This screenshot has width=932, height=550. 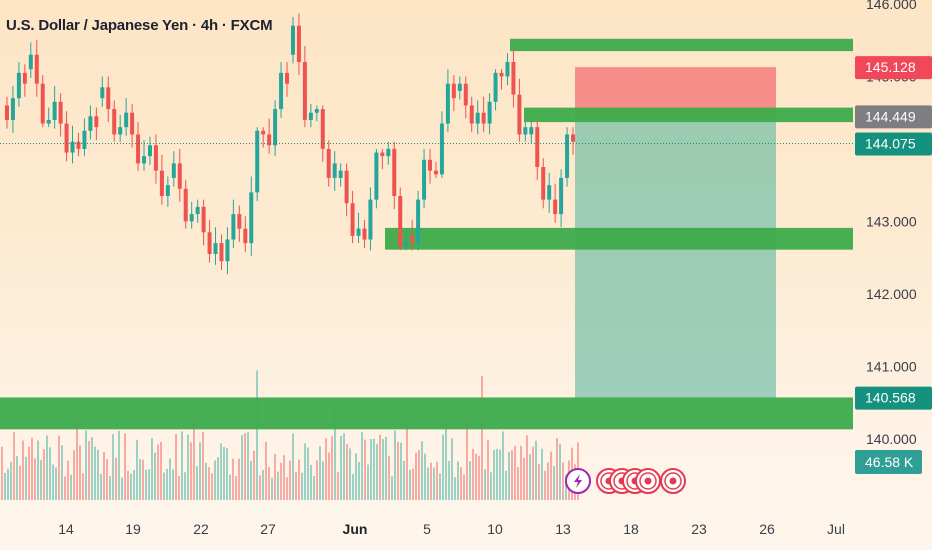 What do you see at coordinates (893, 144) in the screenshot?
I see `last-price-tag` at bounding box center [893, 144].